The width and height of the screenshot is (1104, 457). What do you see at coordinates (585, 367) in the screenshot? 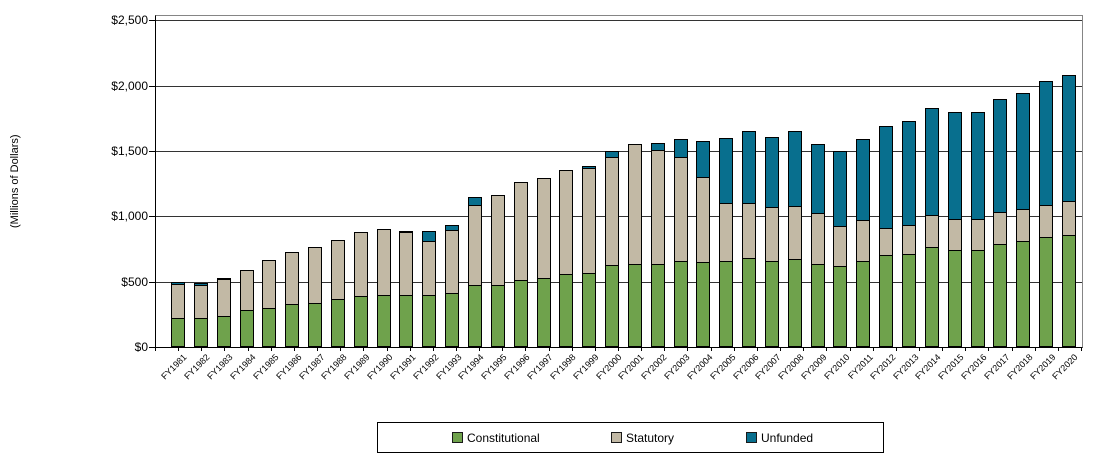
I see `x-tick-label: FY1999` at bounding box center [585, 367].